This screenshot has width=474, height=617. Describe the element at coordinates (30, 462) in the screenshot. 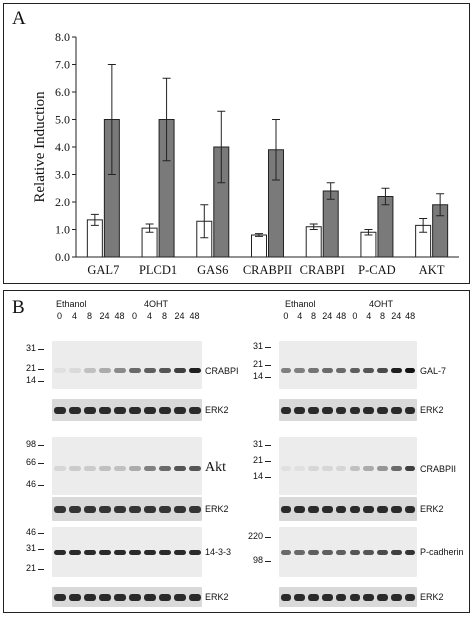

I see `mw-marker-label: 66` at that location.